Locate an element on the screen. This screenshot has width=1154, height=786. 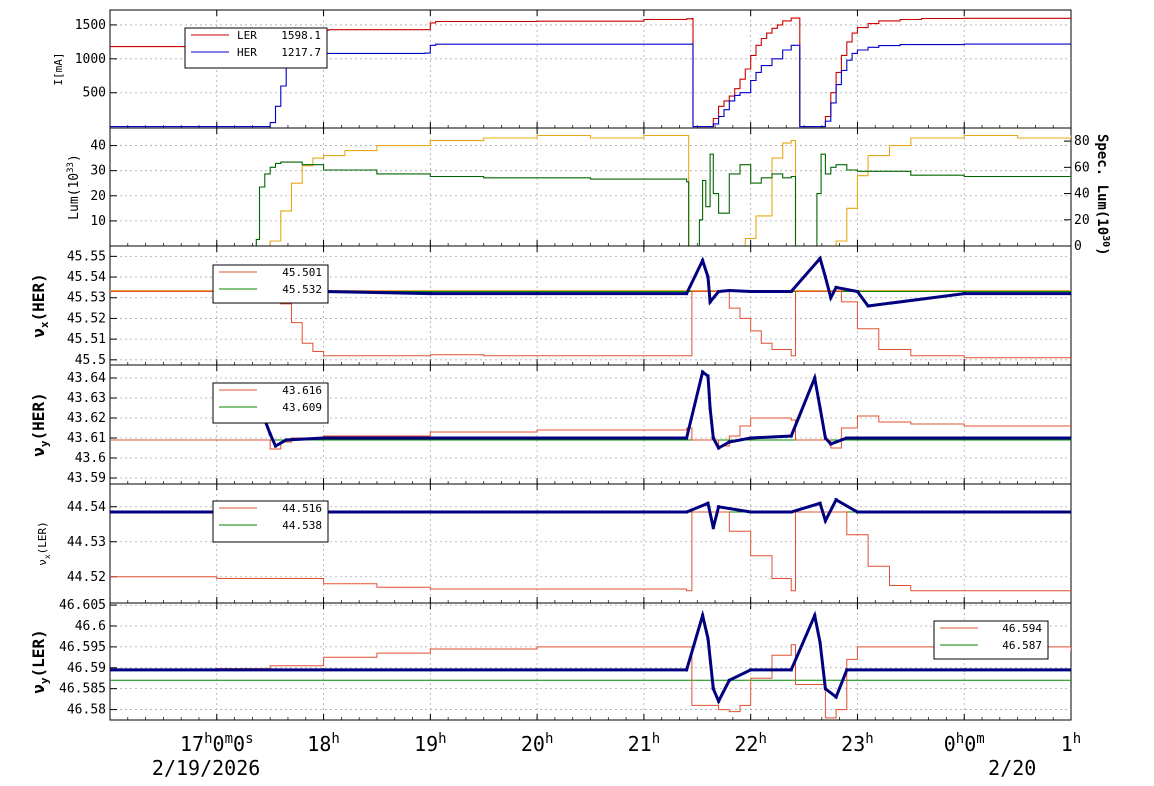
series-lum is located at coordinates (590, 190).